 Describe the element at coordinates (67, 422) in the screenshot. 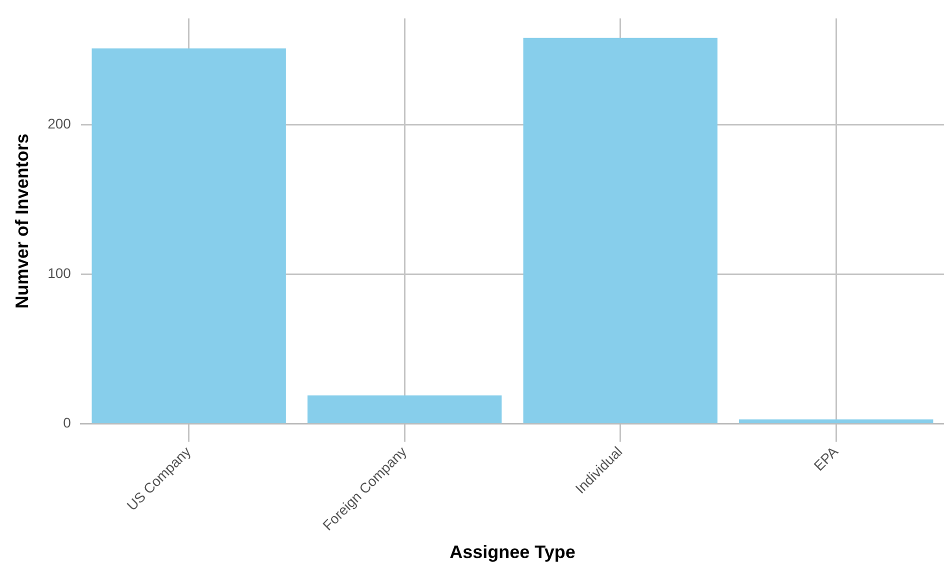

I see `y-tick-label: 0` at that location.